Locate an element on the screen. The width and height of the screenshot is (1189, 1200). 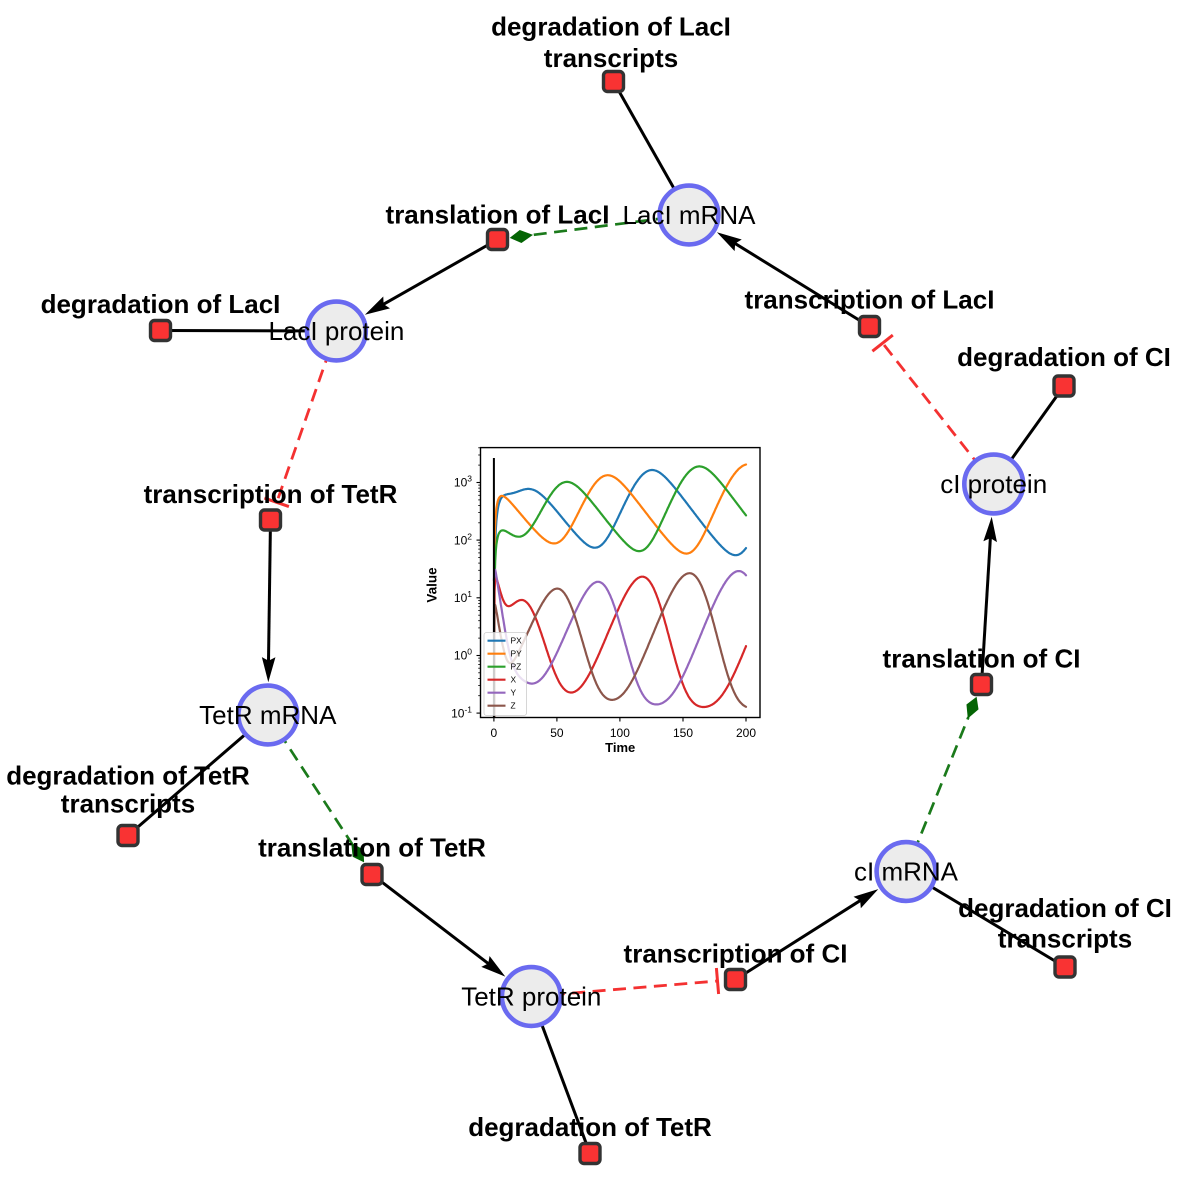
svg-text: LacI mRNA is located at coordinates (690, 215).